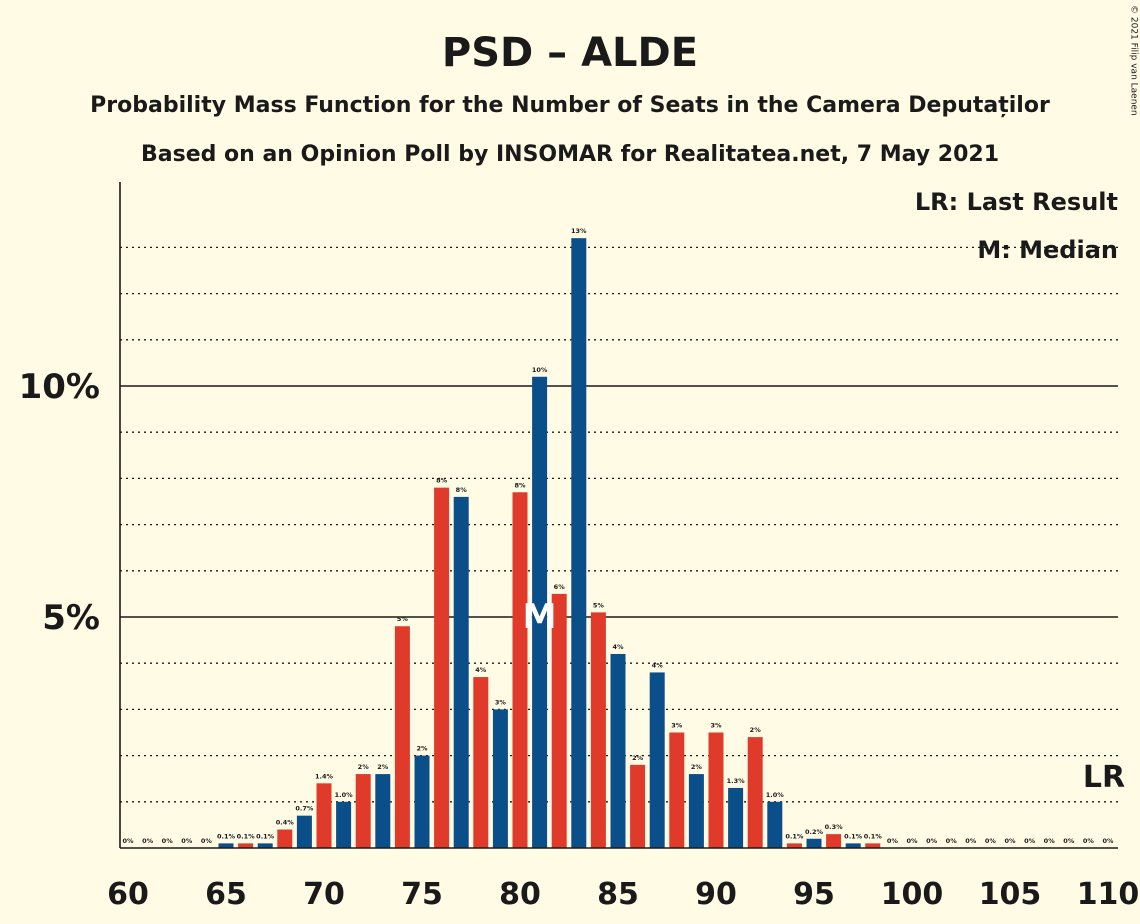 This screenshot has height=924, width=1140. What do you see at coordinates (187, 841) in the screenshot?
I see `bar-label-seat-63: 0%` at bounding box center [187, 841].